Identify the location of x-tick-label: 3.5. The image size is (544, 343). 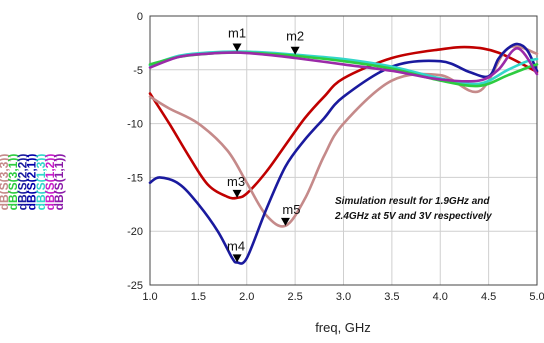
(391, 297).